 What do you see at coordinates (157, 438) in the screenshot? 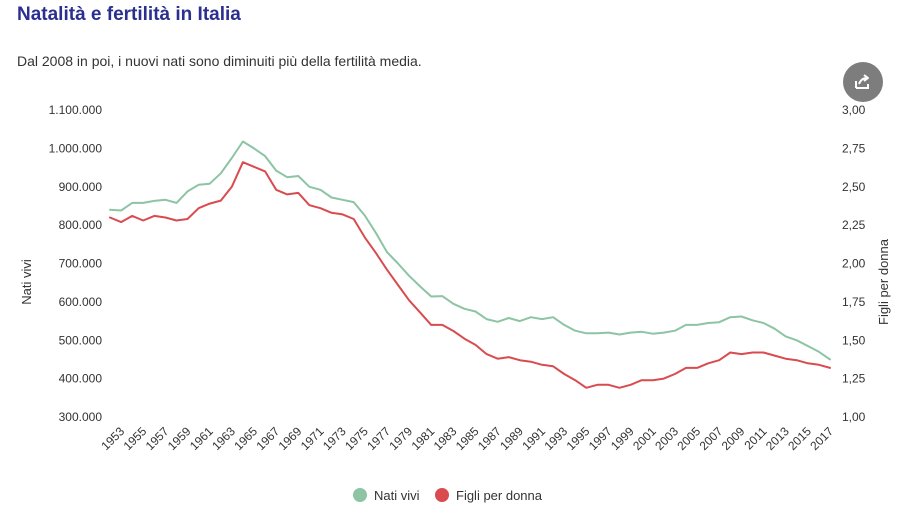
I see `x-tick-label: 1957` at bounding box center [157, 438].